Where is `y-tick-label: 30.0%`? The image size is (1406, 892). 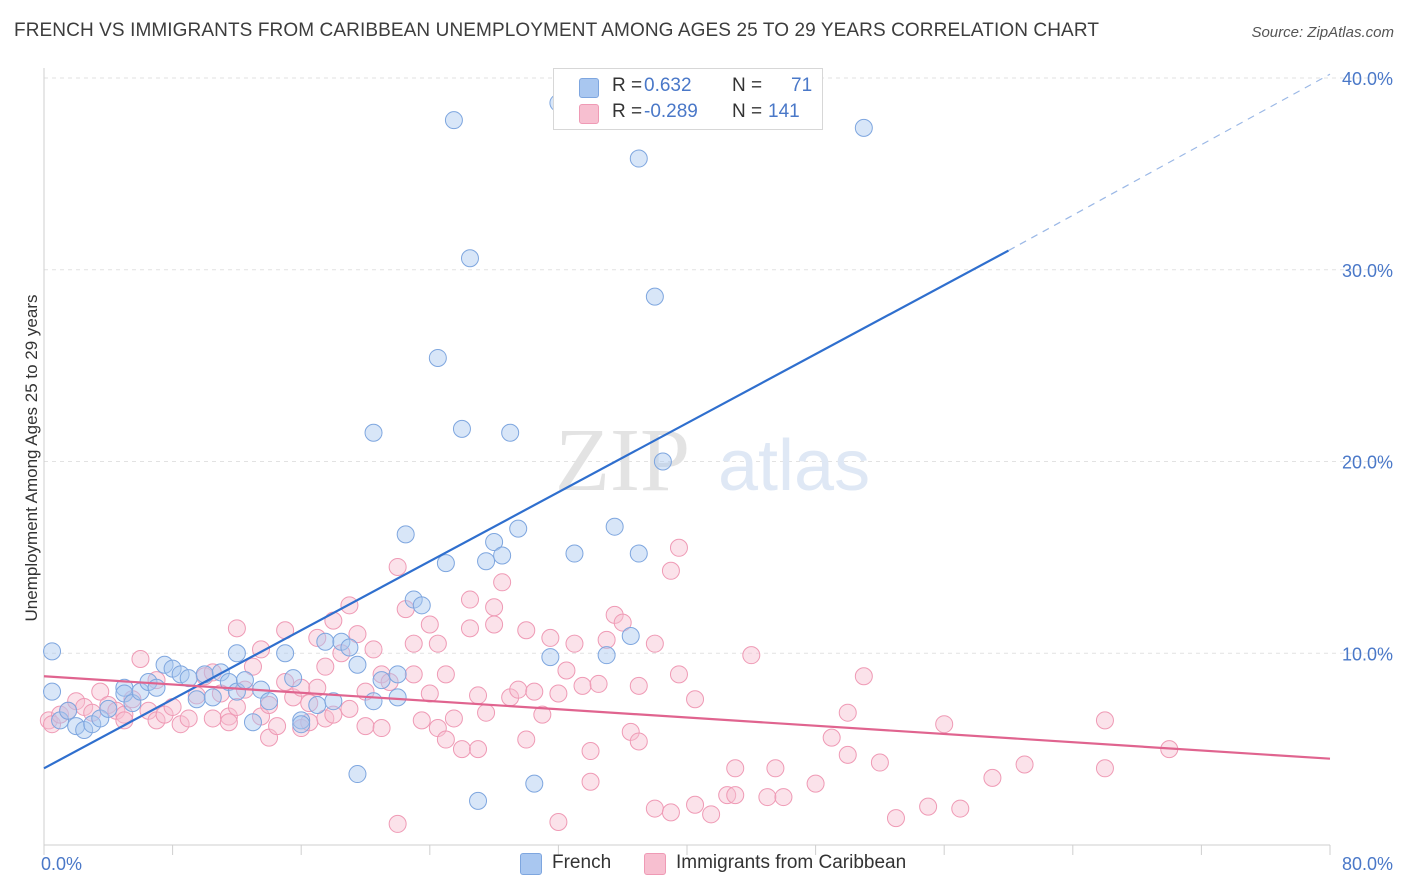
y-tick-label: 30.0% is located at coordinates (1367, 271).